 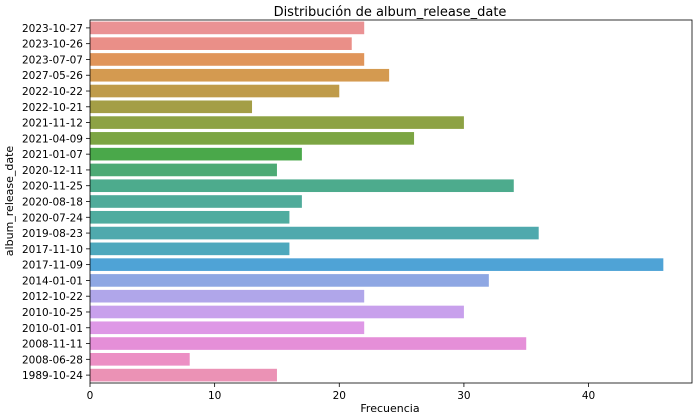 I want to click on y-tick-label: 2014-01-01, so click(x=52, y=281).